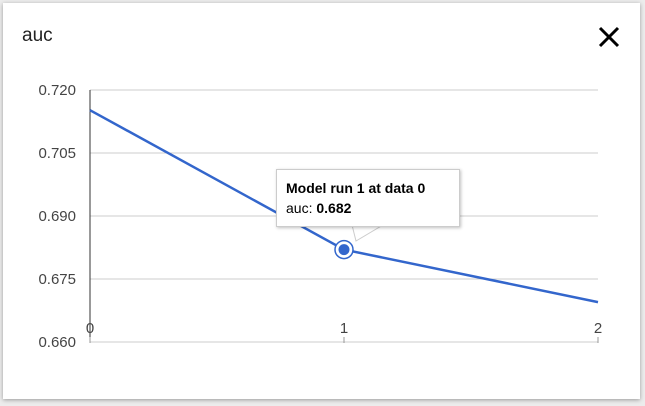 This screenshot has width=645, height=406. I want to click on dialog-title: auc, so click(37, 35).